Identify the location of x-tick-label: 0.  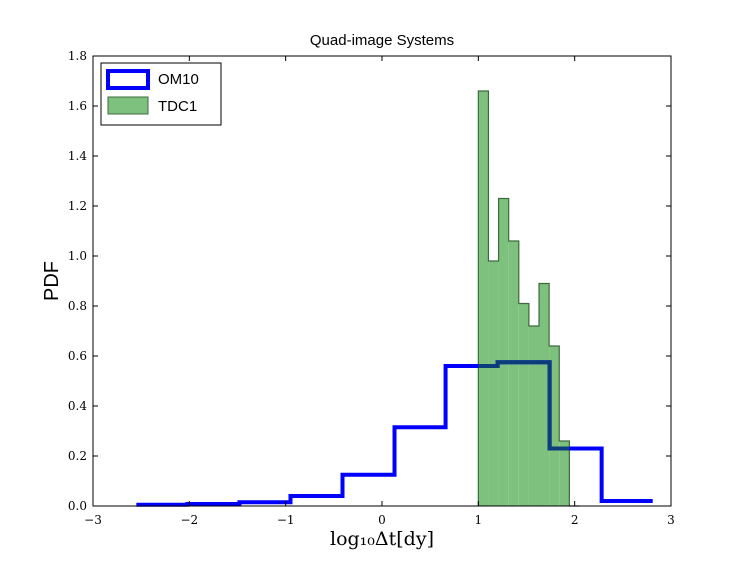
(382, 520).